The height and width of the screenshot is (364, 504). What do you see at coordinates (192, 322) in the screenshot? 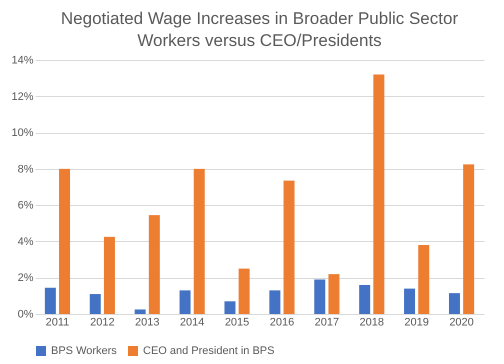
I see `x-tick-label: 2014` at bounding box center [192, 322].